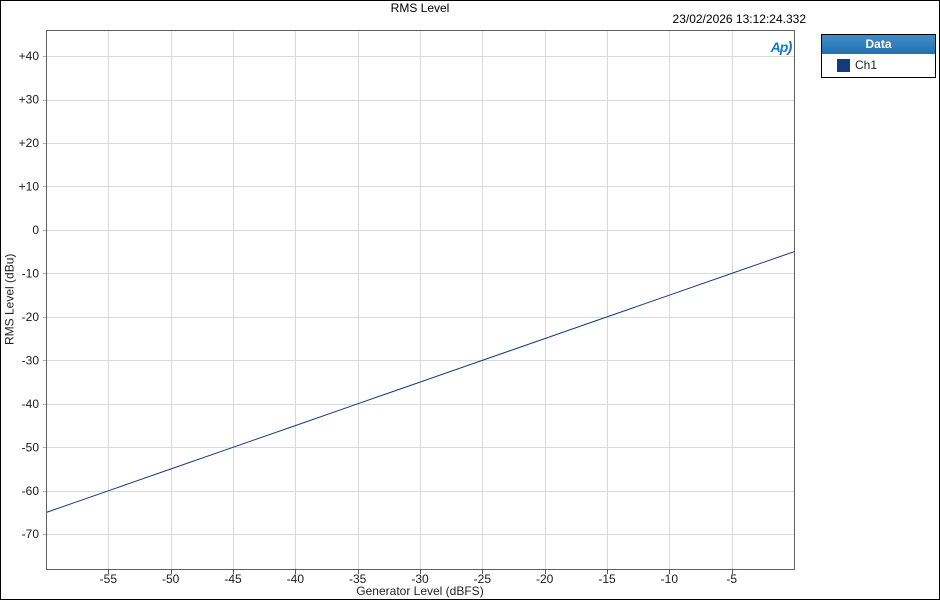  Describe the element at coordinates (29, 56) in the screenshot. I see `y-tick-label: +40` at that location.